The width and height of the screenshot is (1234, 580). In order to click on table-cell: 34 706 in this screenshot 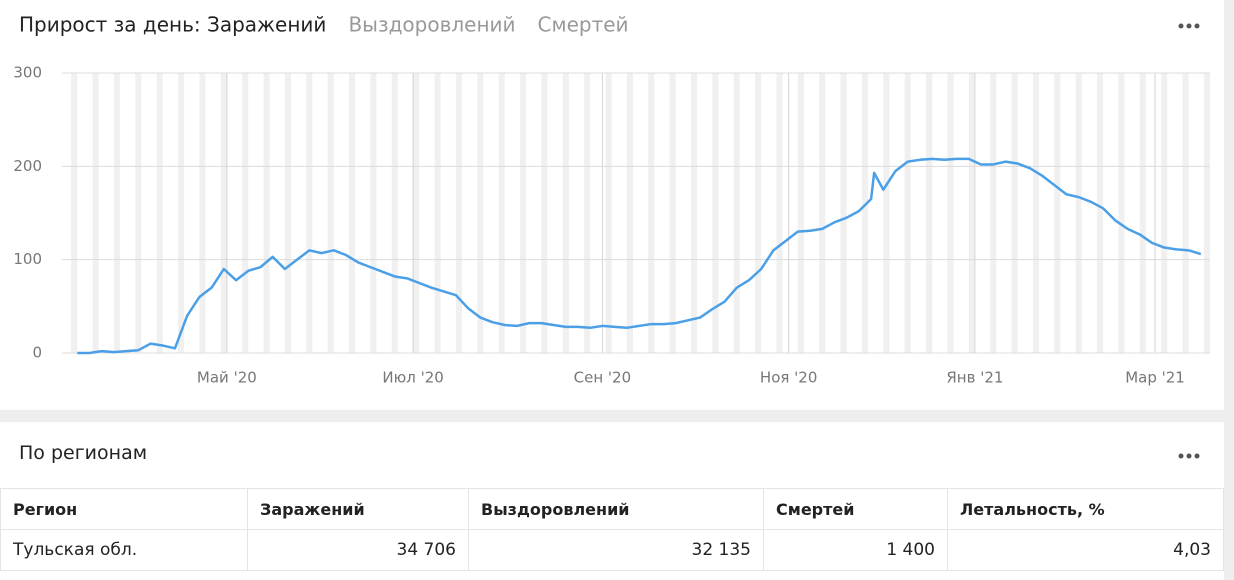, I will do `click(358, 550)`.